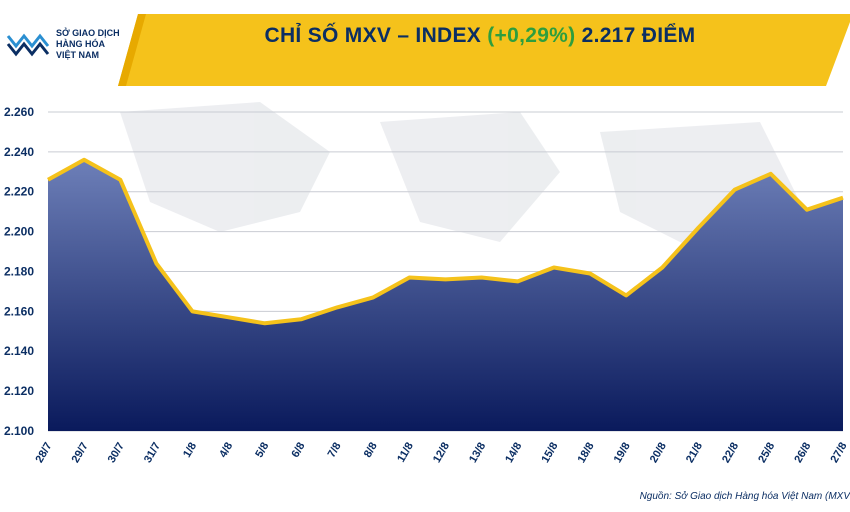  What do you see at coordinates (80, 453) in the screenshot?
I see `x-tick-label: 29/7` at bounding box center [80, 453].